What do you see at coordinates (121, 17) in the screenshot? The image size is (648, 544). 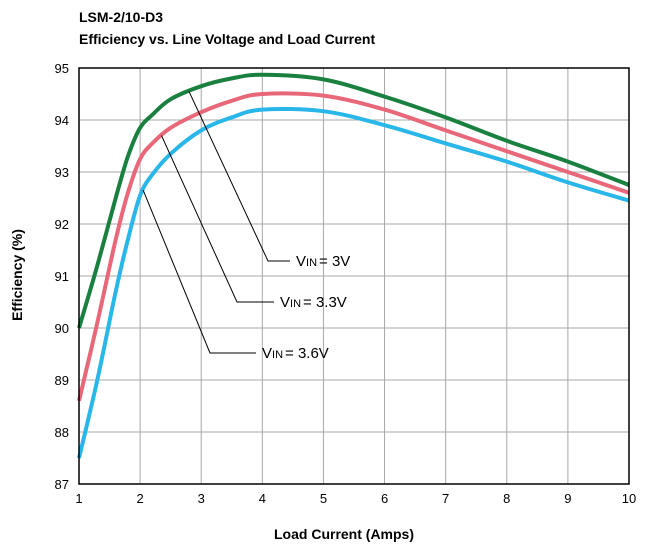 I see `chart-title: LSM-2/10-D3` at bounding box center [121, 17].